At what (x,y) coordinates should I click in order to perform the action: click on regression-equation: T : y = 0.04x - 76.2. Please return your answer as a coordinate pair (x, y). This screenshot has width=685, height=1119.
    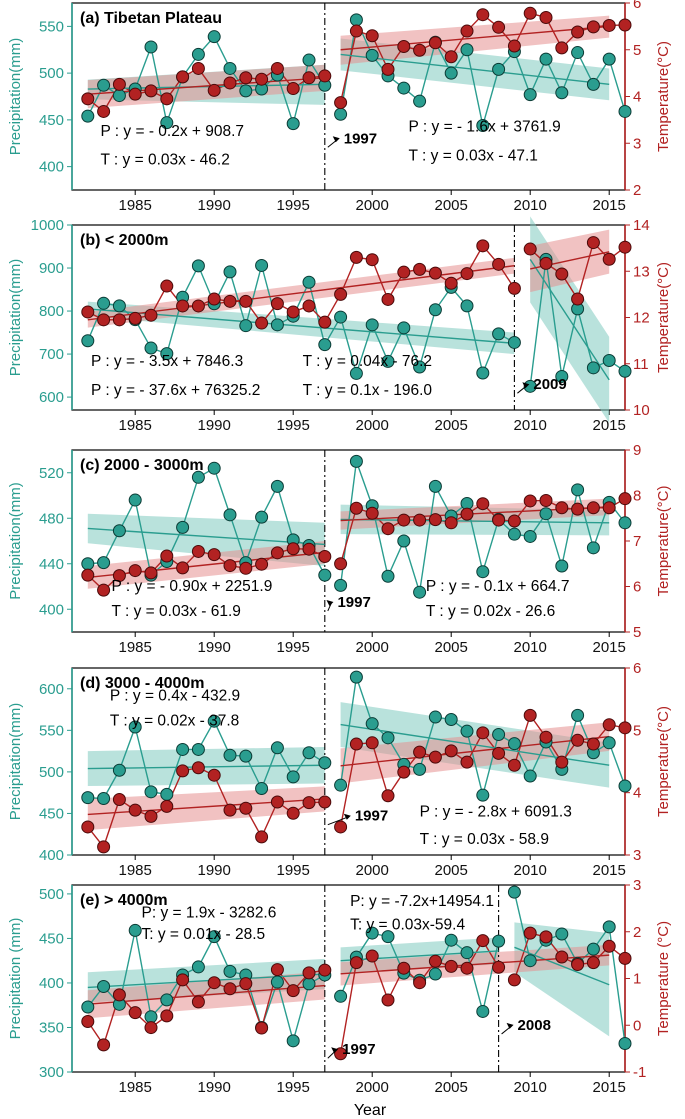
    Looking at the image, I should click on (367, 361).